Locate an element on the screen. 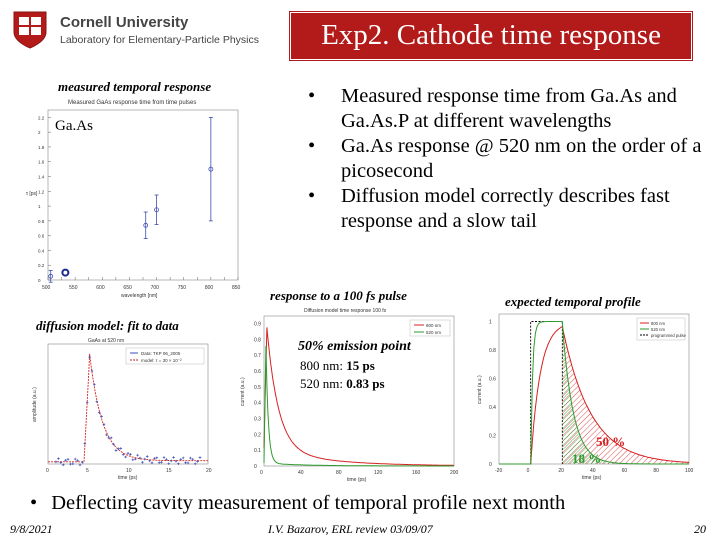 Image resolution: width=720 pixels, height=540 pixels. caption-expected: expected temporal profile is located at coordinates (573, 301).